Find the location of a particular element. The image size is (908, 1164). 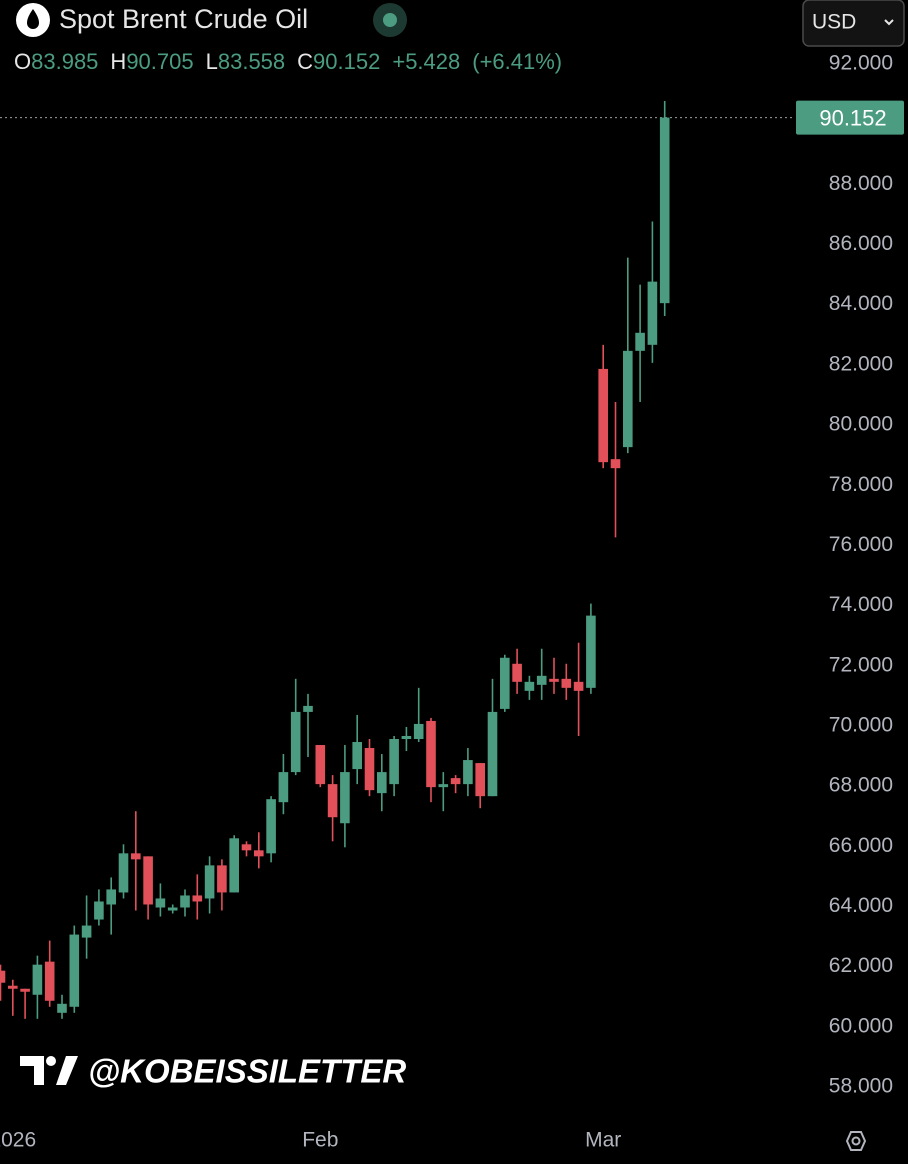

currency-label: USD is located at coordinates (834, 22).